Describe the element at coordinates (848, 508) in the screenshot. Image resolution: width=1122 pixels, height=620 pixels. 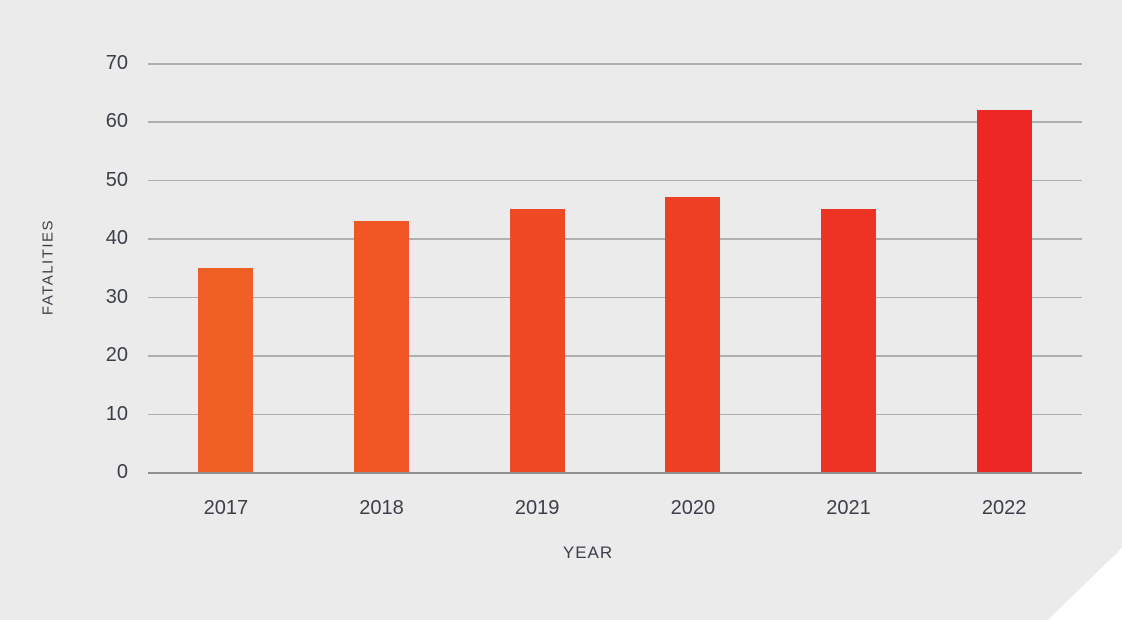
I see `x-tick-label-2021: 2021` at that location.